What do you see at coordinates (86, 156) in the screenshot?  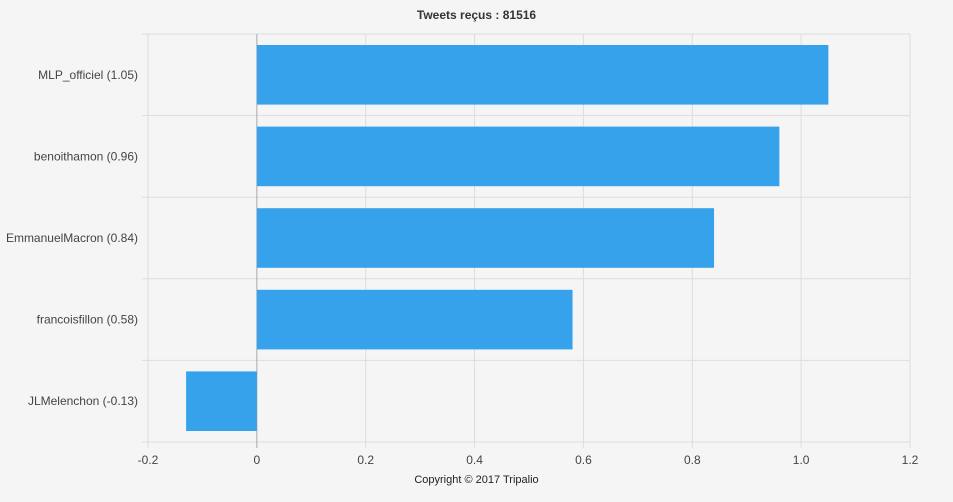 I see `category-label: benoithamon (0.96)` at bounding box center [86, 156].